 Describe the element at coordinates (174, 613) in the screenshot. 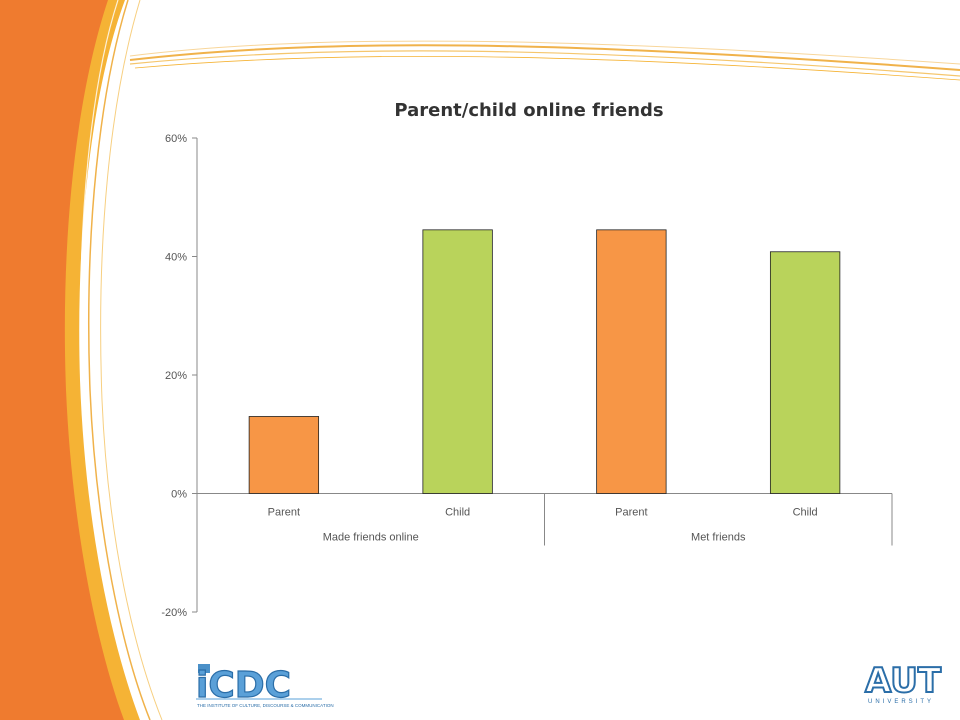

I see `y-tick-label: -20%` at that location.